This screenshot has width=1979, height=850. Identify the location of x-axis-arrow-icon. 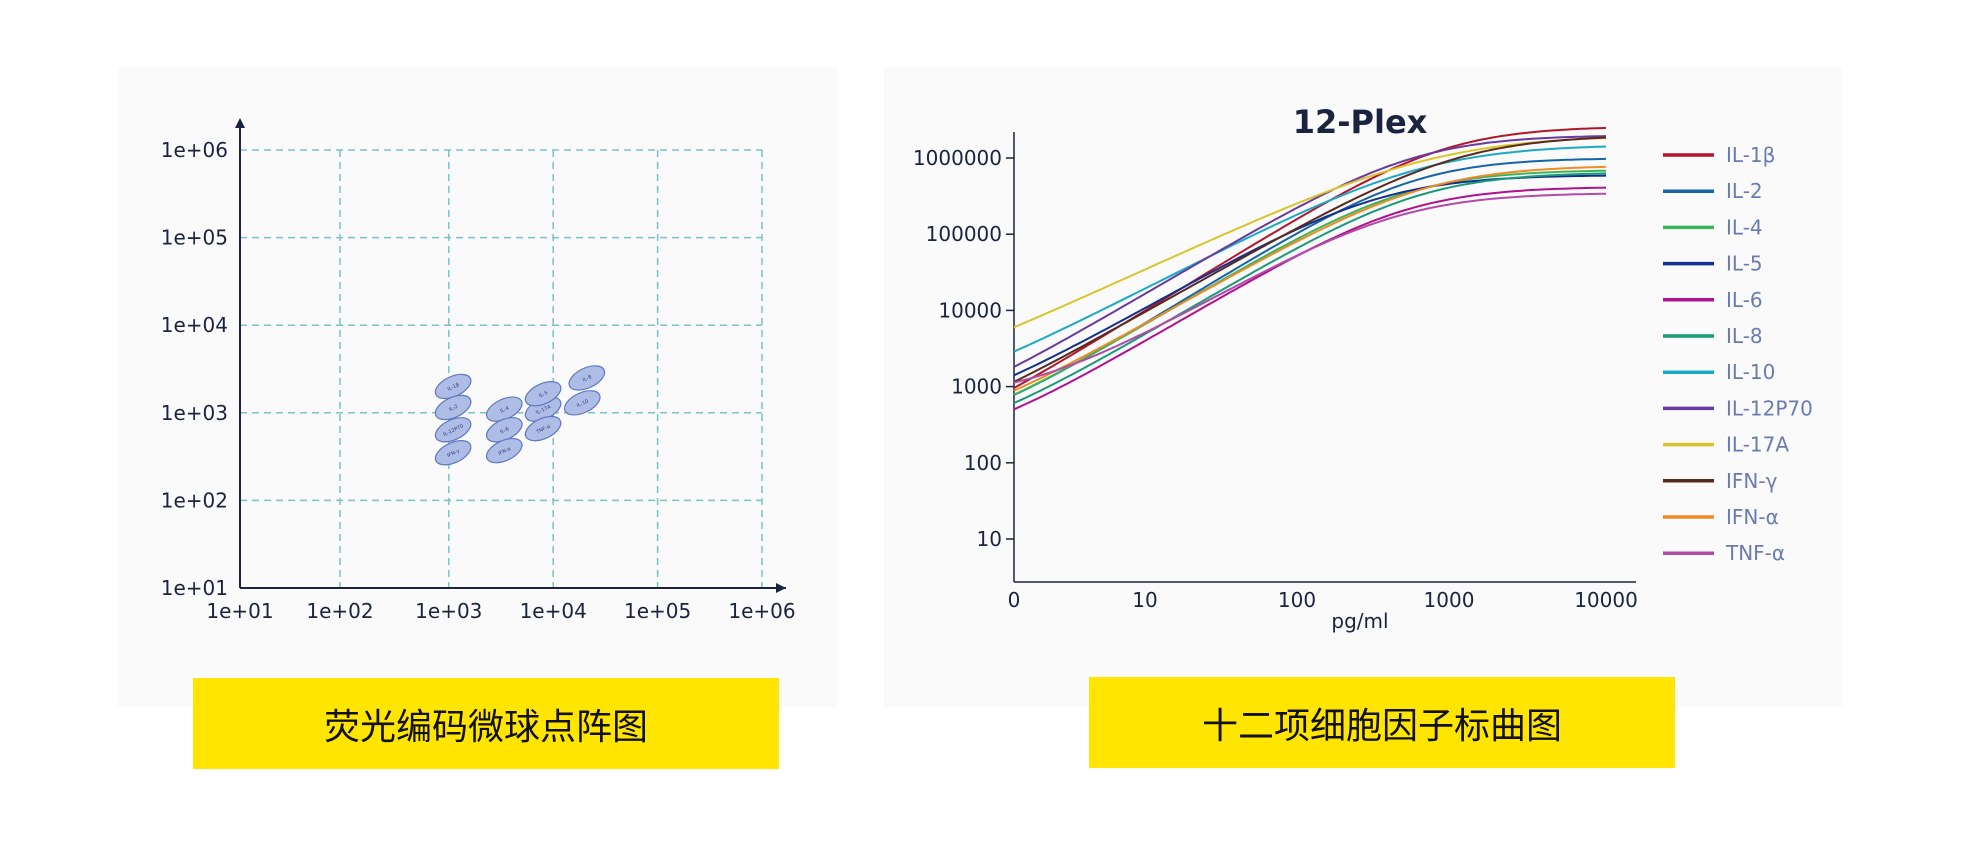
(781, 588).